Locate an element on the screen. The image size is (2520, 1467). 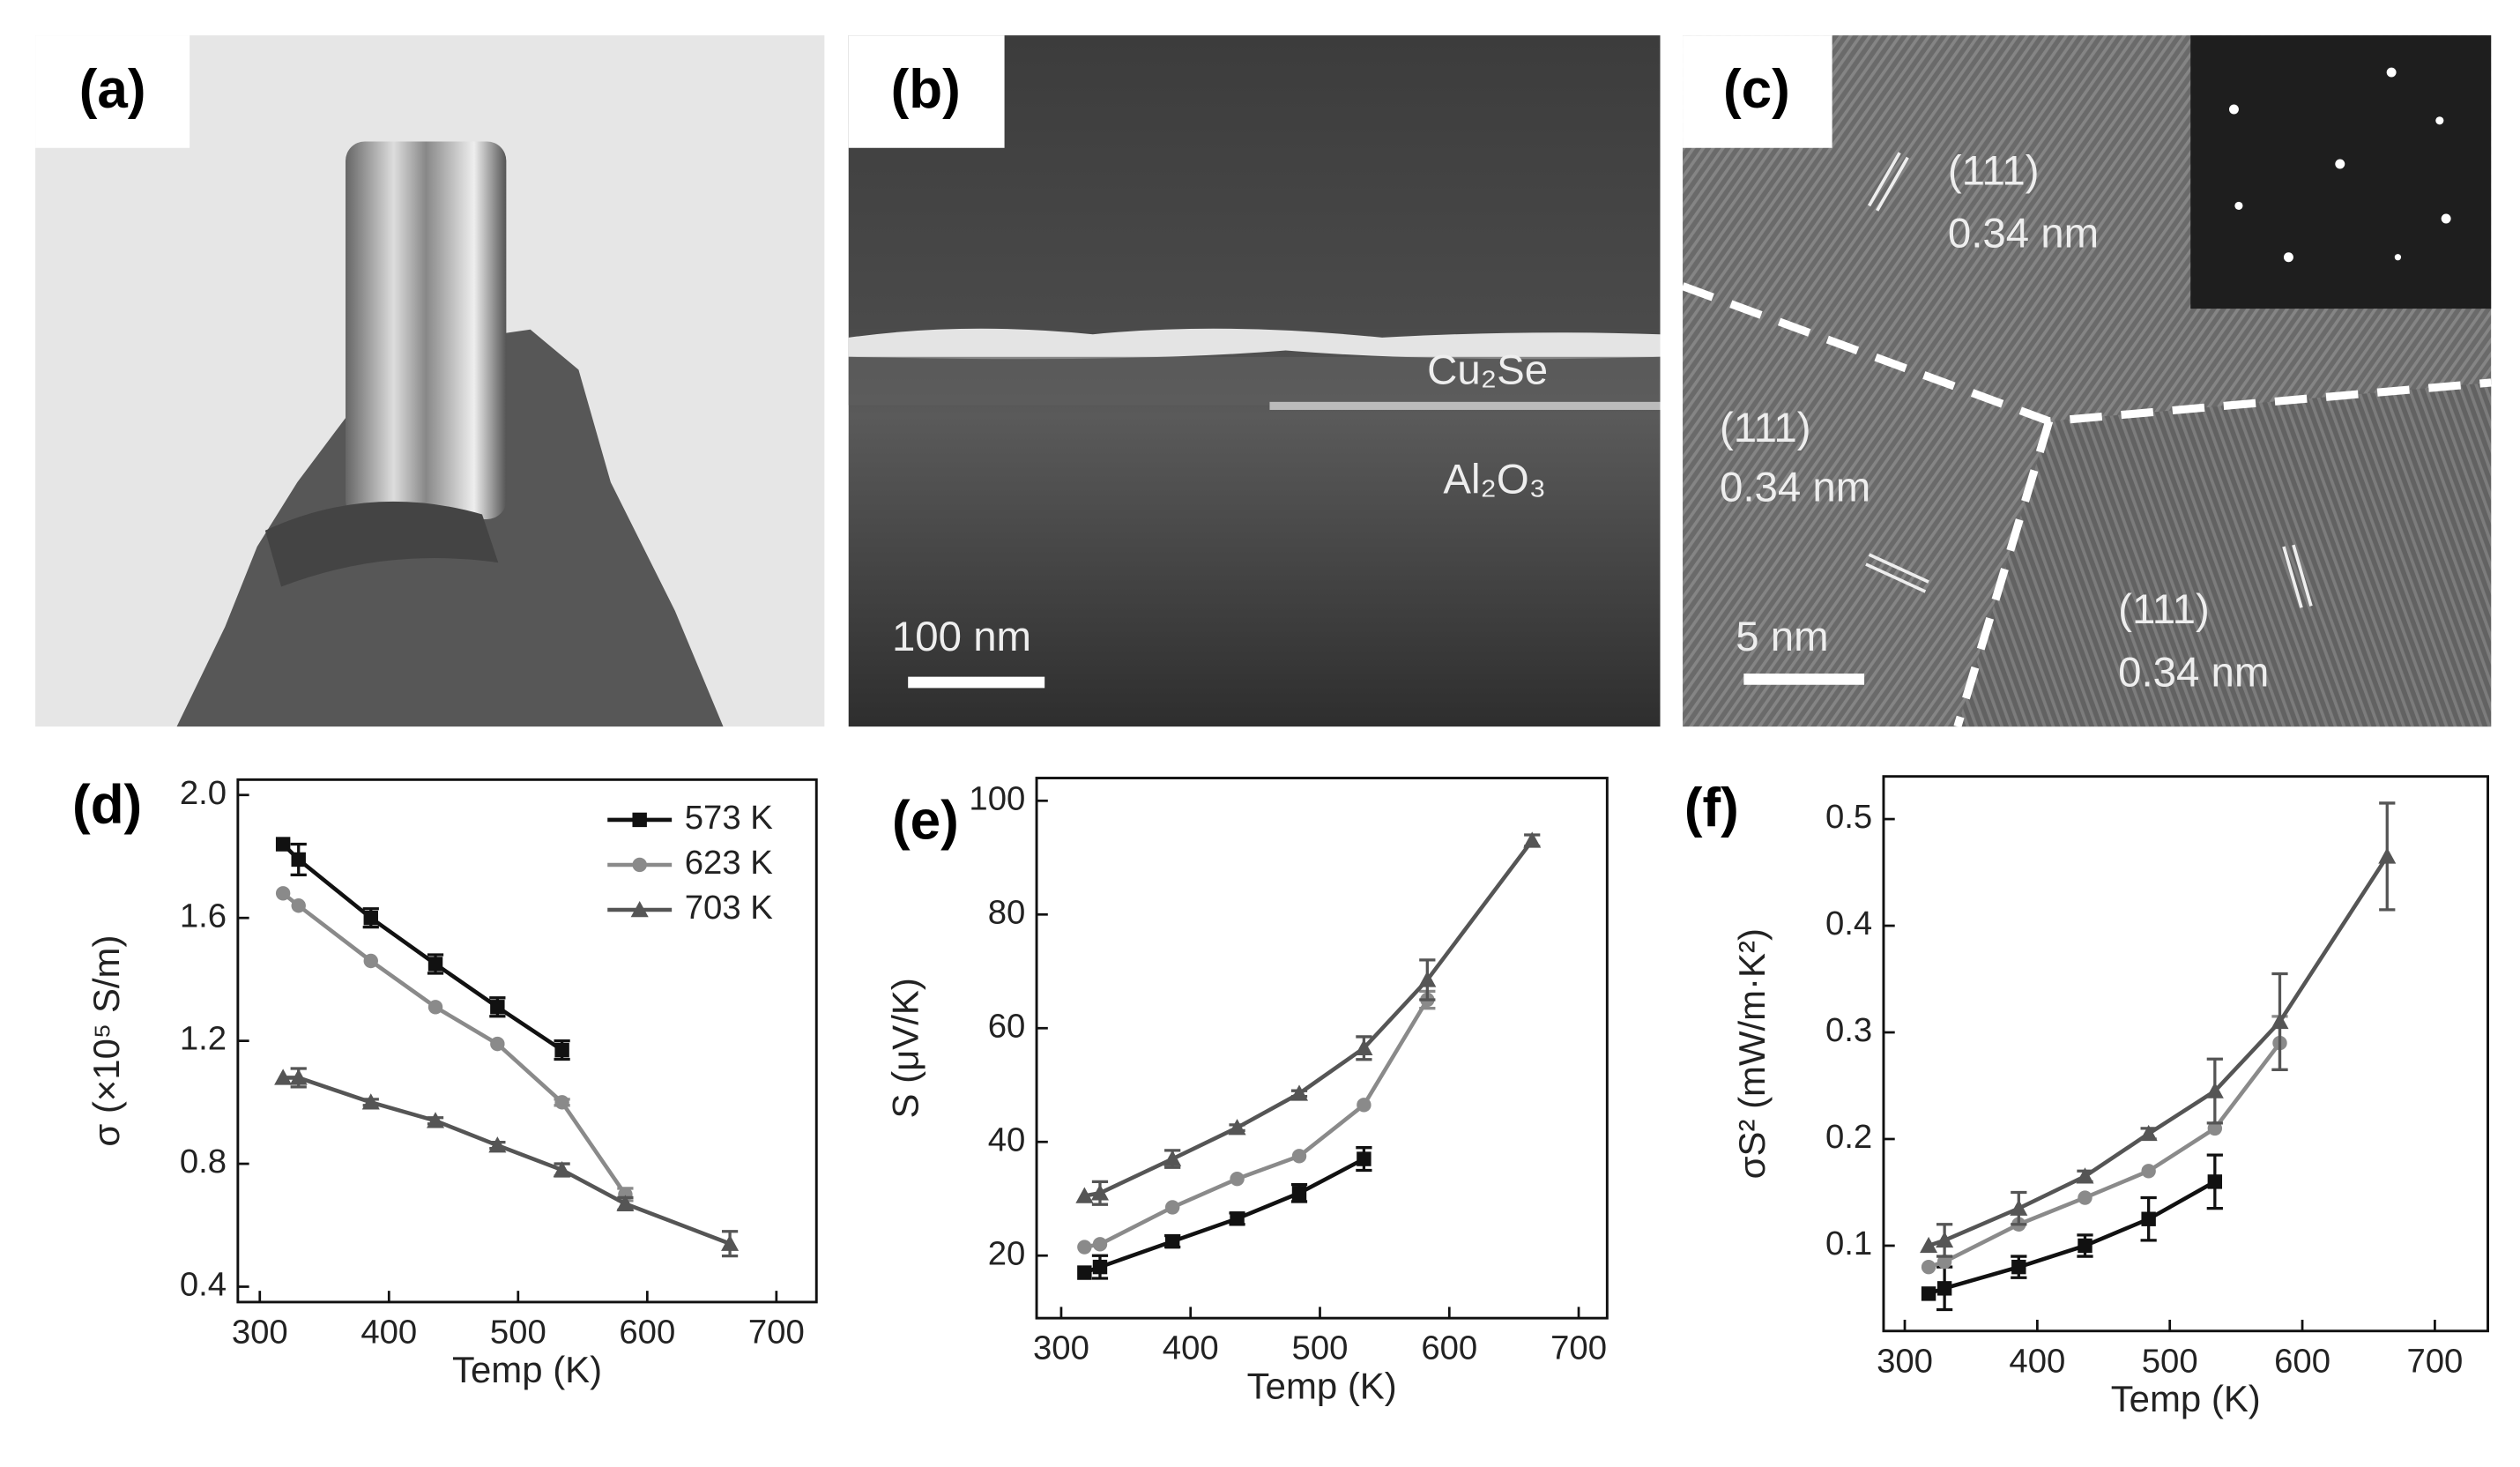
y-axis-label: σ (×10⁵ S/m) is located at coordinates (106, 1041).